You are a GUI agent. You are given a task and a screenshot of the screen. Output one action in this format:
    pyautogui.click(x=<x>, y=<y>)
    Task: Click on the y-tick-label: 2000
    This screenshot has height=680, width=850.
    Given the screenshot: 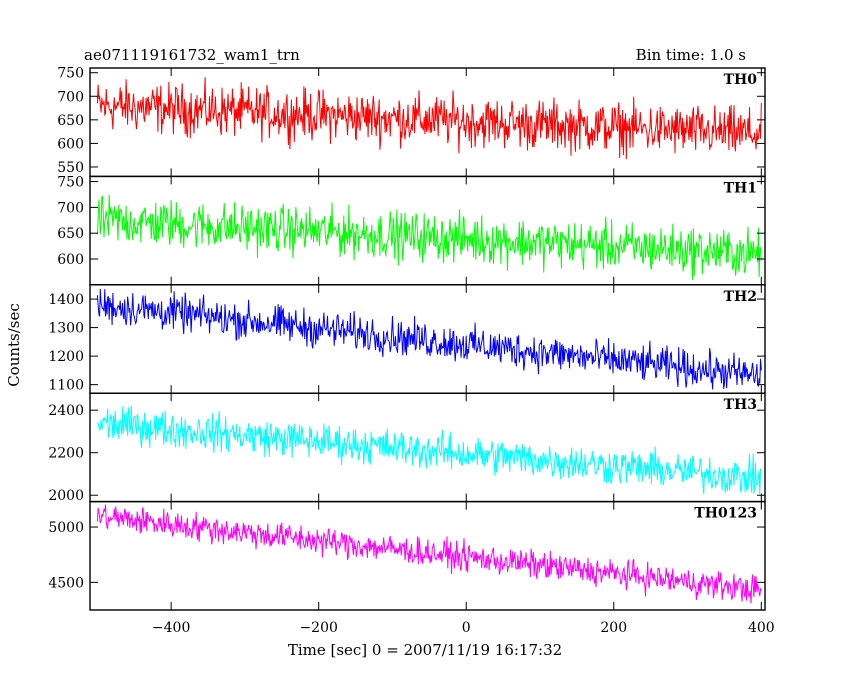 What is the action you would take?
    pyautogui.click(x=66, y=496)
    